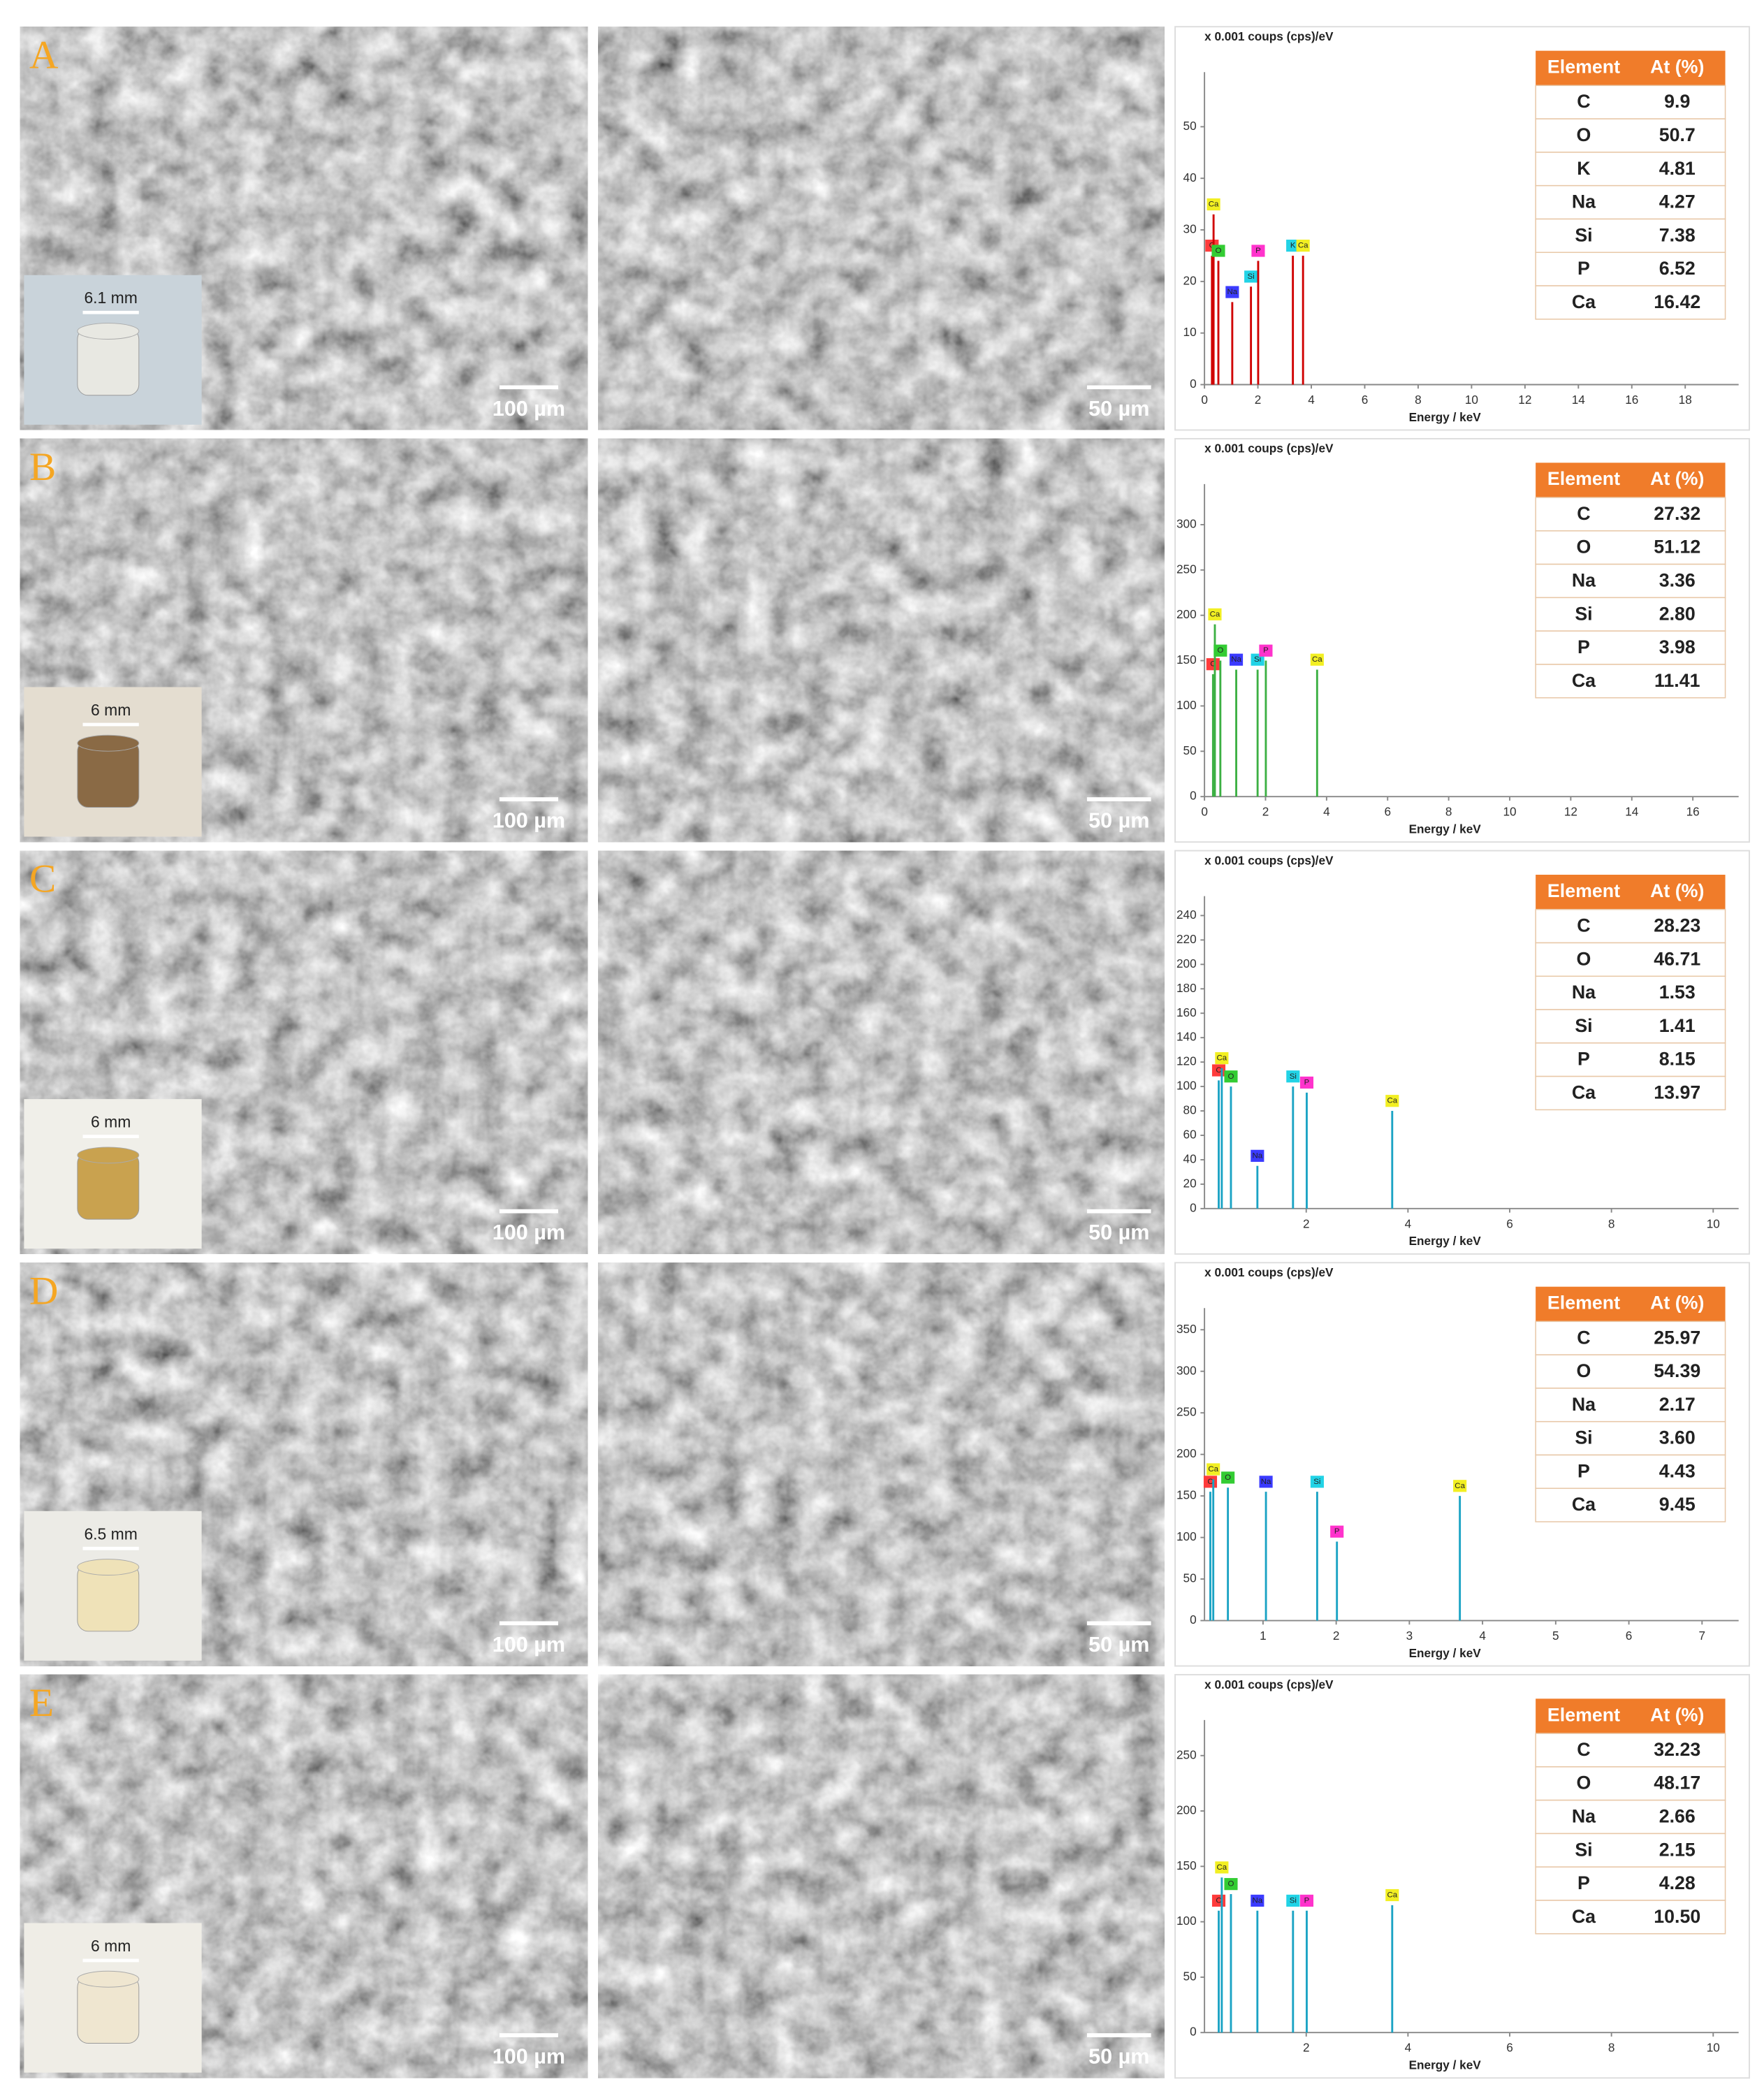  I want to click on table-cell: 16.42, so click(1677, 301).